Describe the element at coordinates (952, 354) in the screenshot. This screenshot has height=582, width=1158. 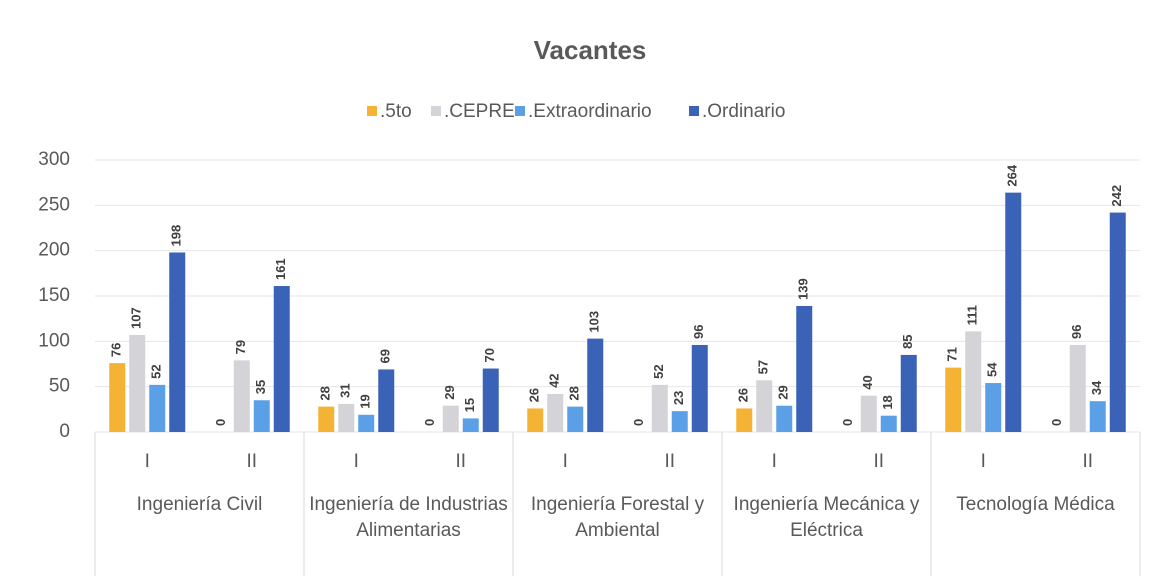
I see `data-label: 71` at that location.